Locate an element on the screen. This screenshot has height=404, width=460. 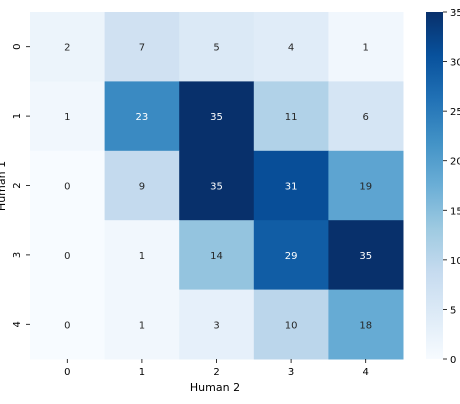
x-tick-label: 4 is located at coordinates (366, 372).